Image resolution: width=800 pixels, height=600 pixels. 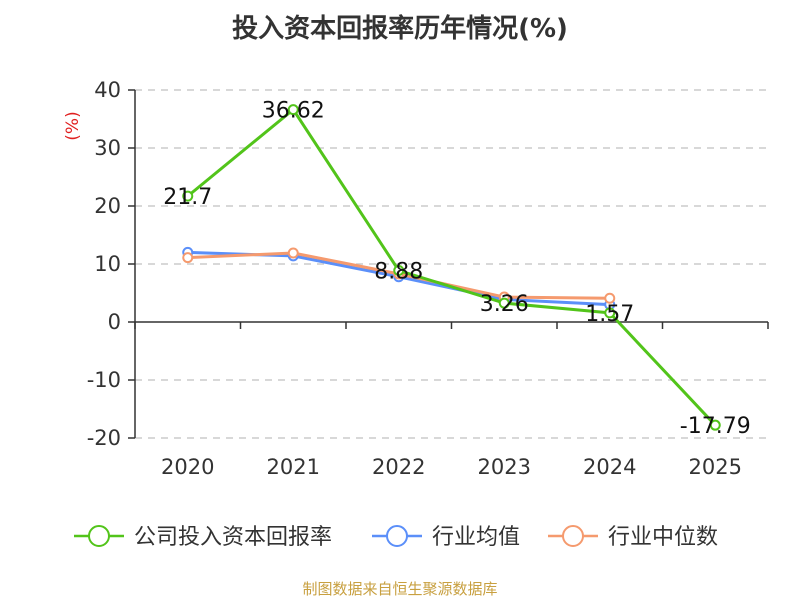 What do you see at coordinates (233, 537) in the screenshot?
I see `legend-label: 公司投入资本回报率` at bounding box center [233, 537].